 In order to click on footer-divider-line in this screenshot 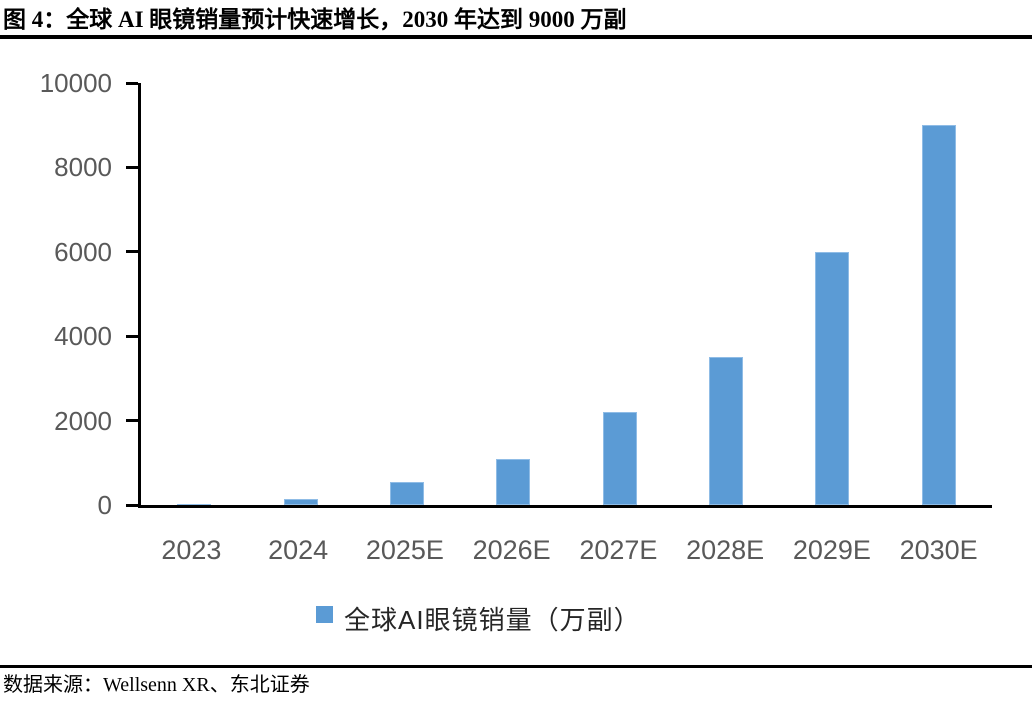, I will do `click(516, 666)`.